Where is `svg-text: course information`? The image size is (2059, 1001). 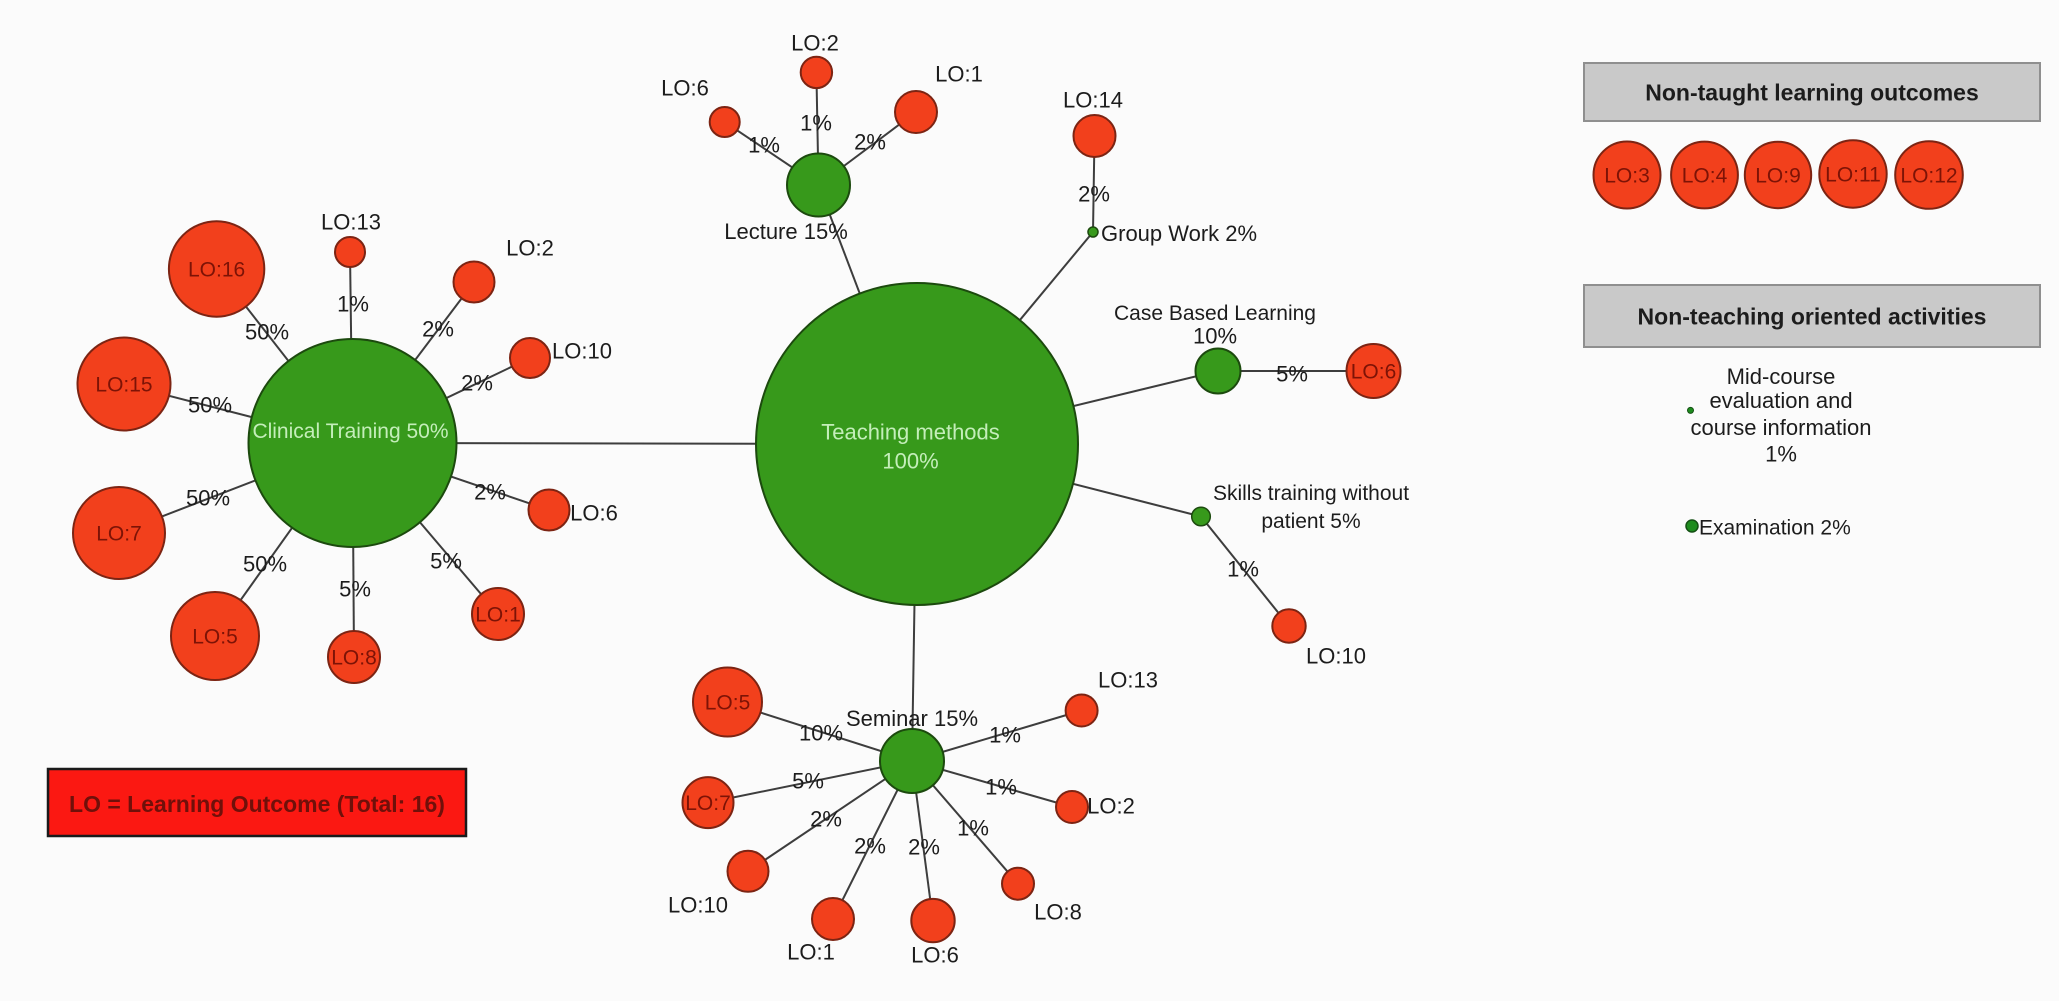 svg-text: course information is located at coordinates (1781, 427).